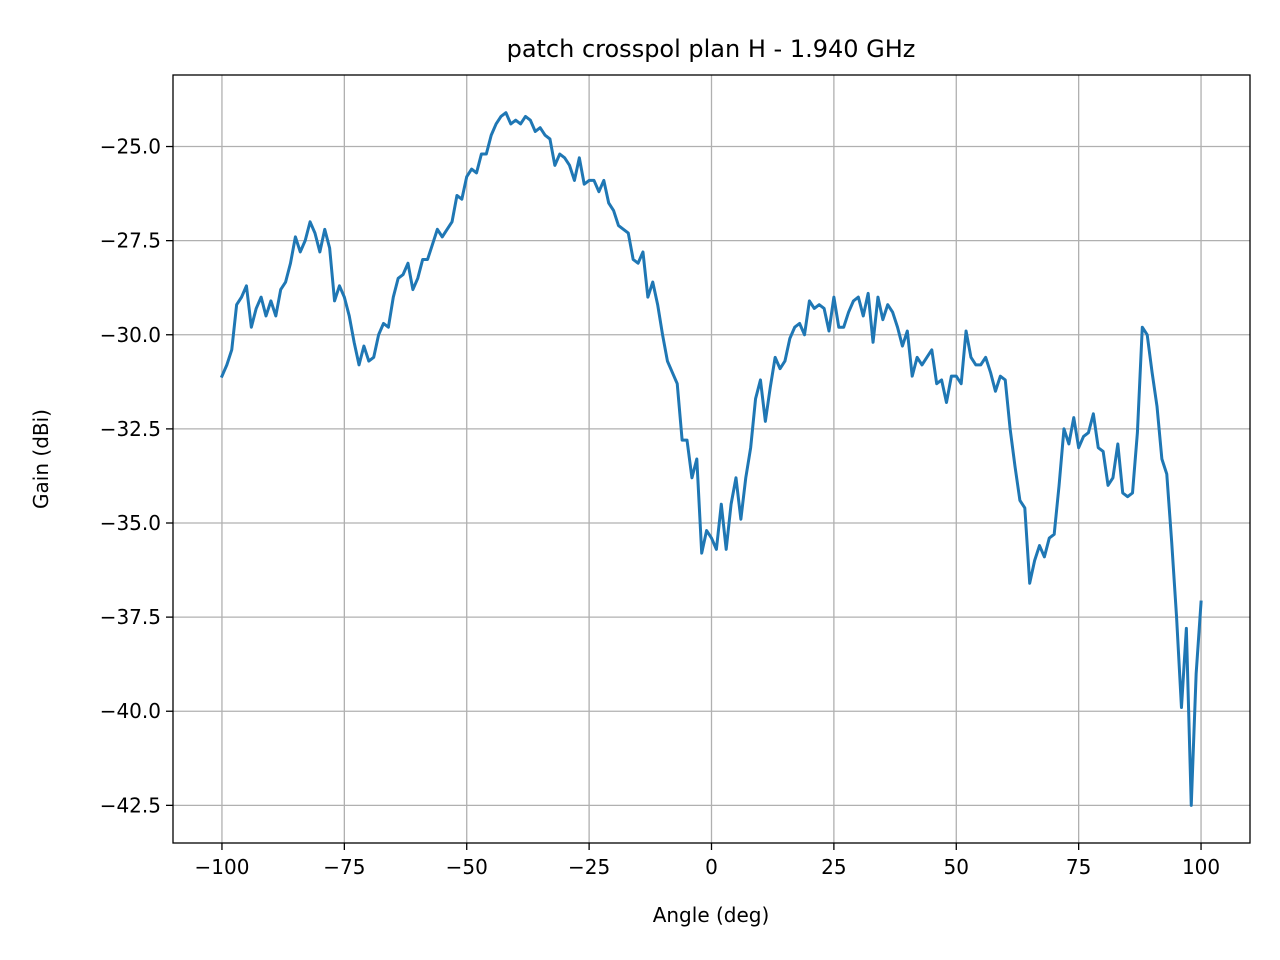 The width and height of the screenshot is (1280, 960). Describe the element at coordinates (956, 867) in the screenshot. I see `x-tick-label: 50` at that location.